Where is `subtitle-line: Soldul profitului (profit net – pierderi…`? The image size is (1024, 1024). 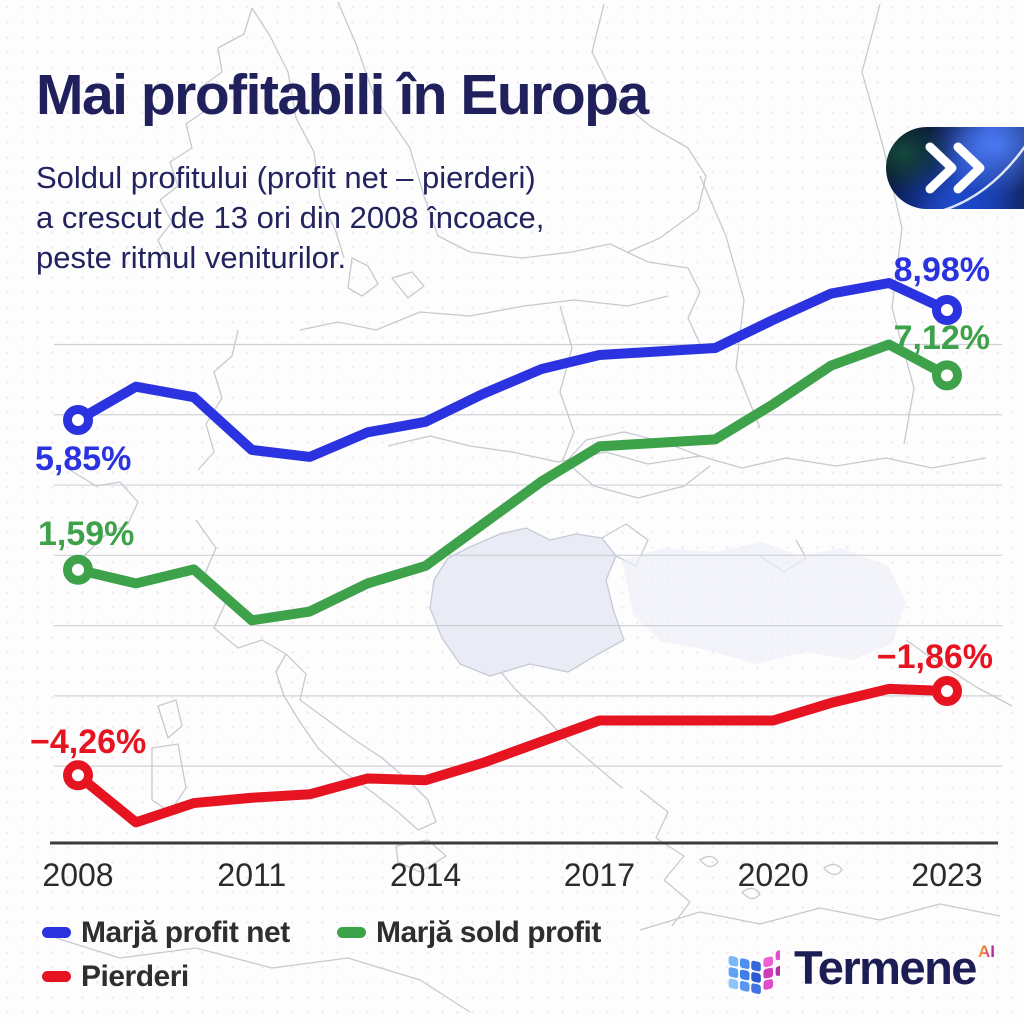
subtitle-line: Soldul profitului (profit net – pierderi… is located at coordinates (286, 177).